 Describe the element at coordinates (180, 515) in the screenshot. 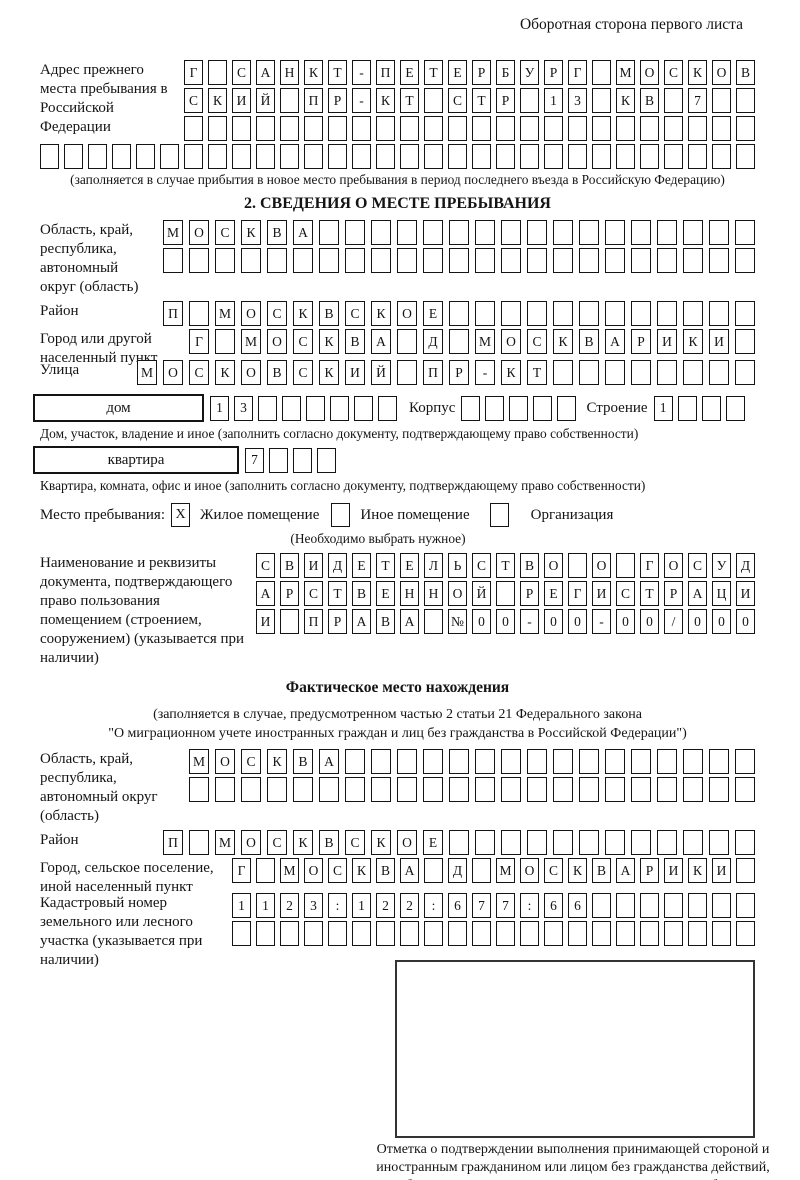

I see `residential-checkbox: X` at that location.